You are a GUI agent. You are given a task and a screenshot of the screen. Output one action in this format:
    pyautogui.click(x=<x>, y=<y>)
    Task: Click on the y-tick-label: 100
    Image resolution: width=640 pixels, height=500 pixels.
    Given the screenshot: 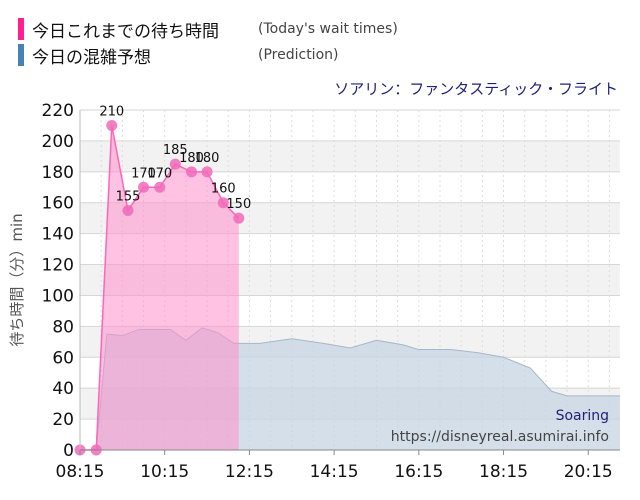 What is the action you would take?
    pyautogui.click(x=58, y=296)
    